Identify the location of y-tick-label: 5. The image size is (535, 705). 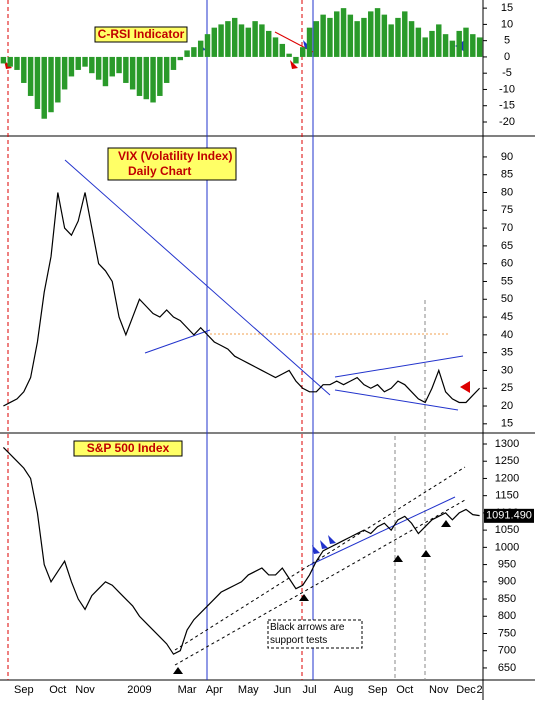
(507, 41).